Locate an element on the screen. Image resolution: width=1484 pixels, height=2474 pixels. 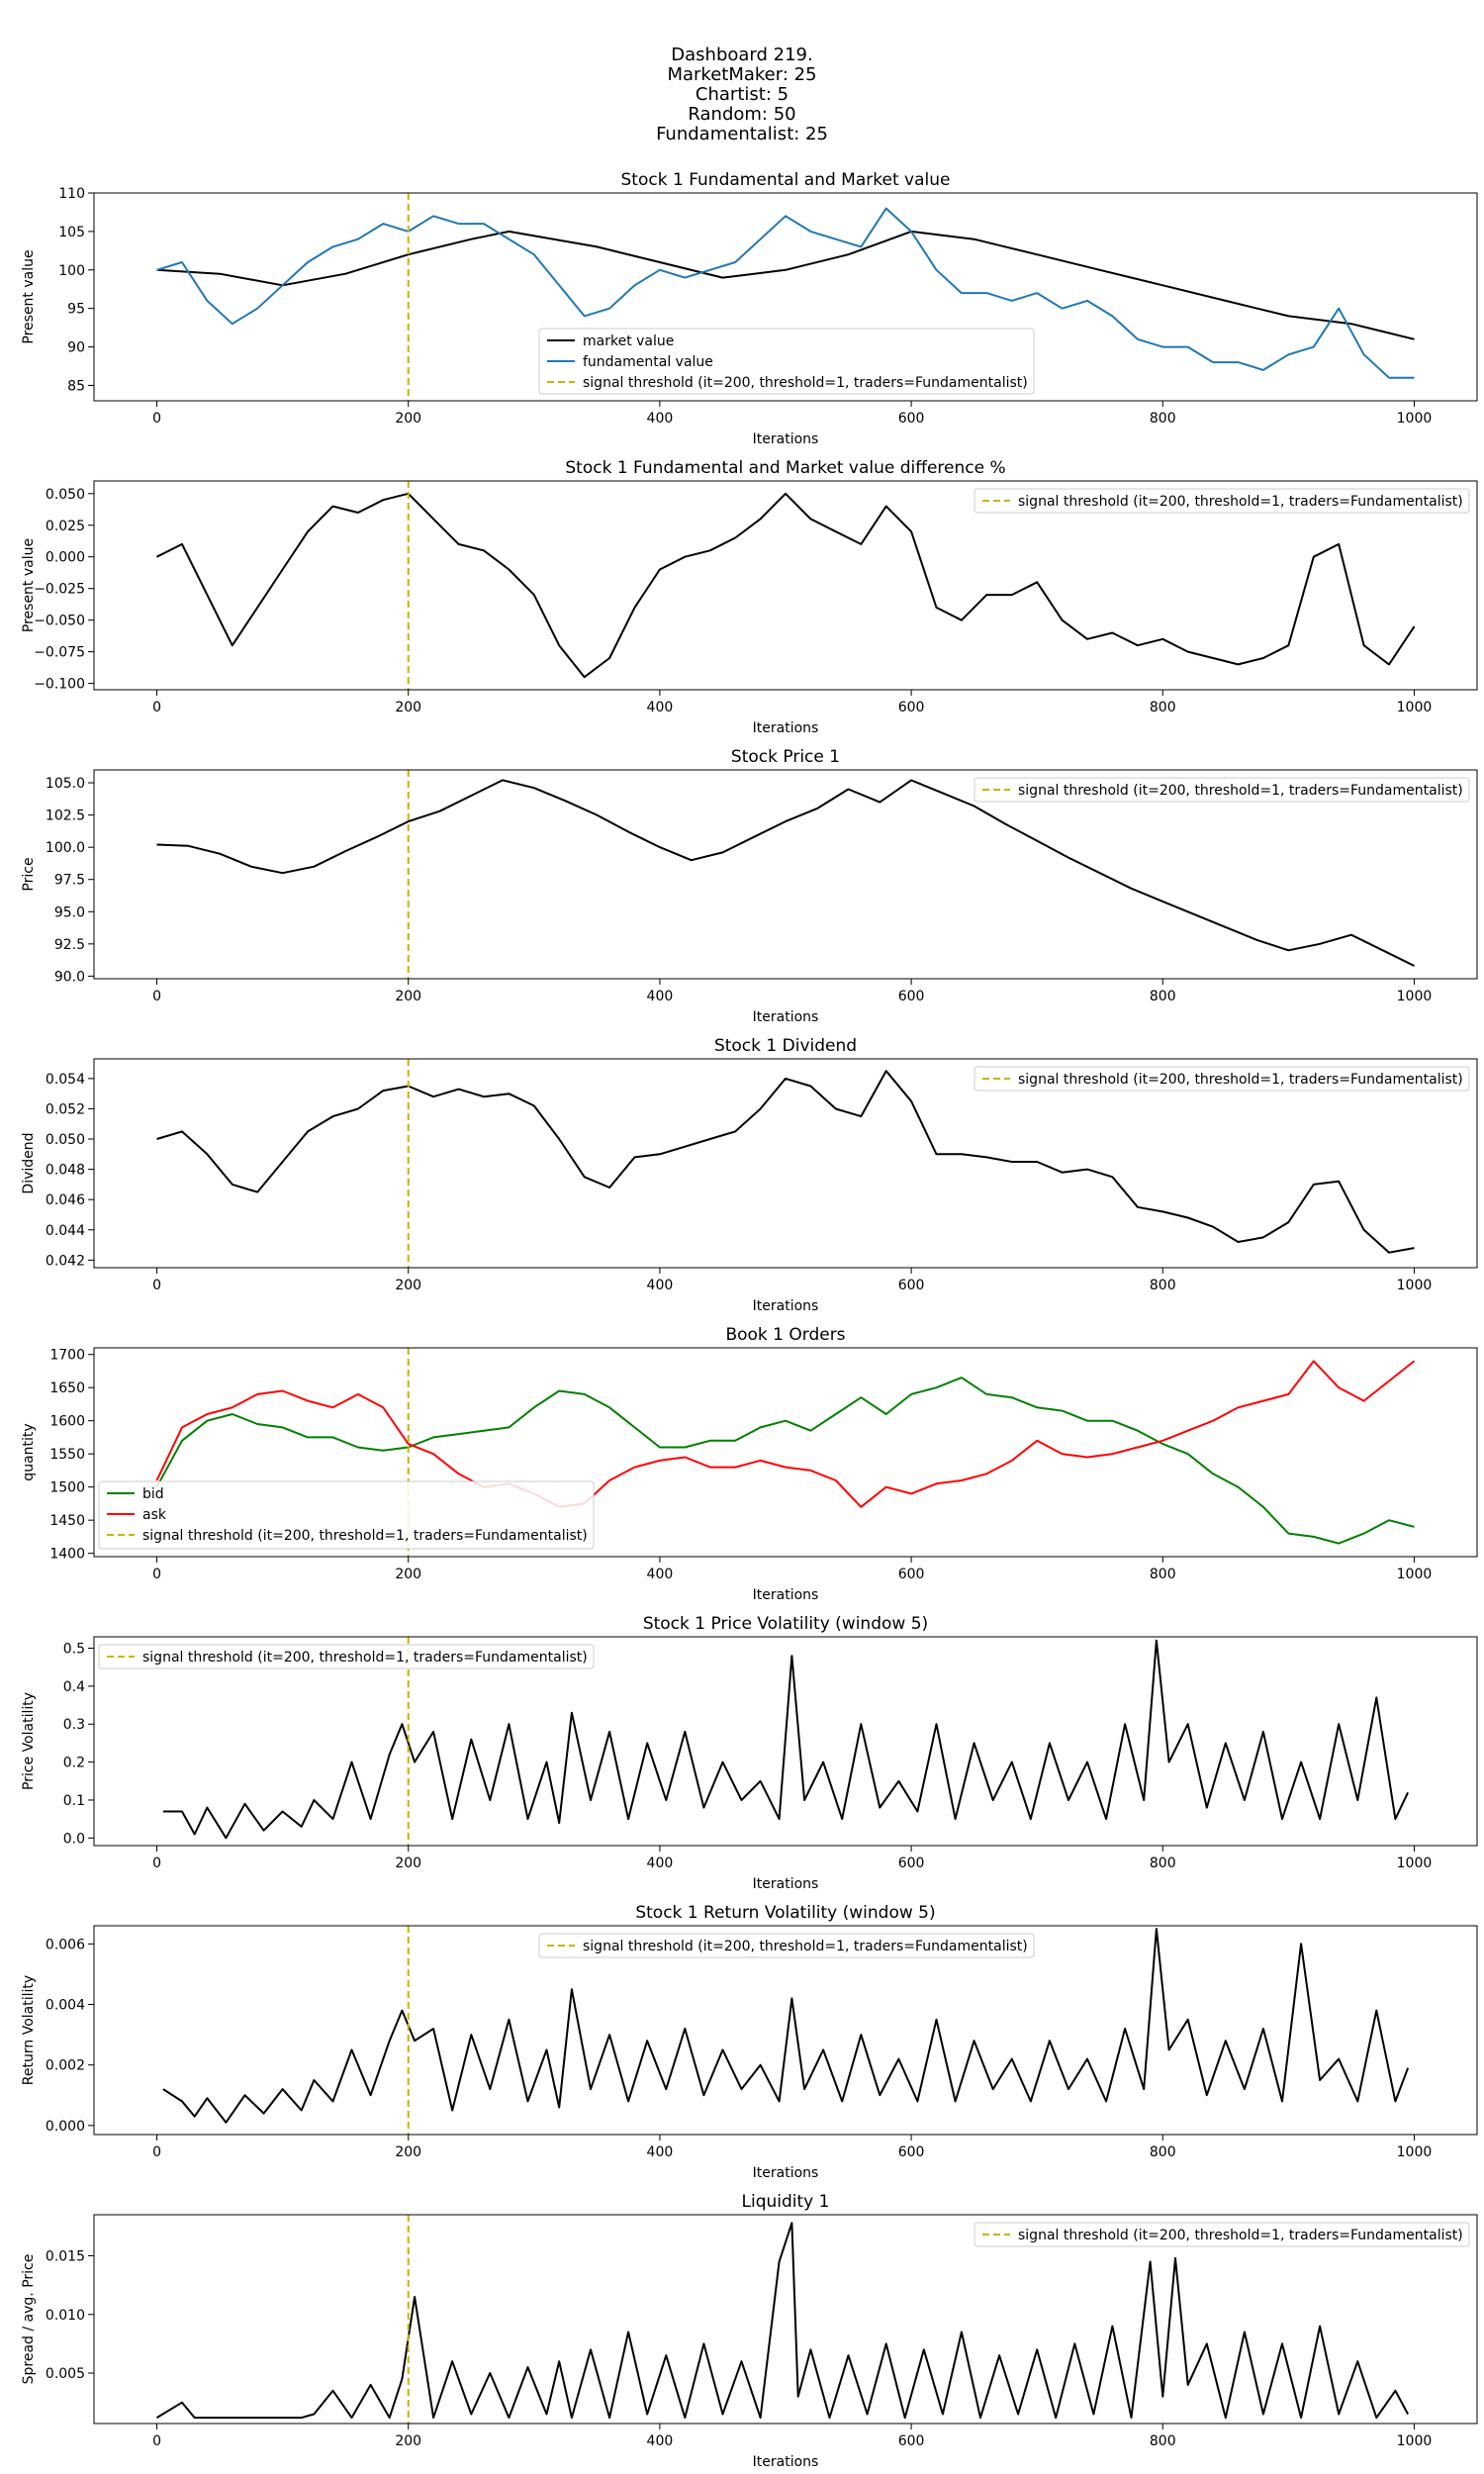
y-tick-label: 0.025 is located at coordinates (65, 527).